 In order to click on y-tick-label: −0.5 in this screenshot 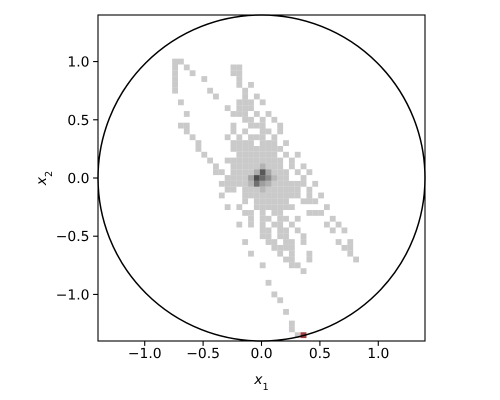, I will do `click(73, 237)`.